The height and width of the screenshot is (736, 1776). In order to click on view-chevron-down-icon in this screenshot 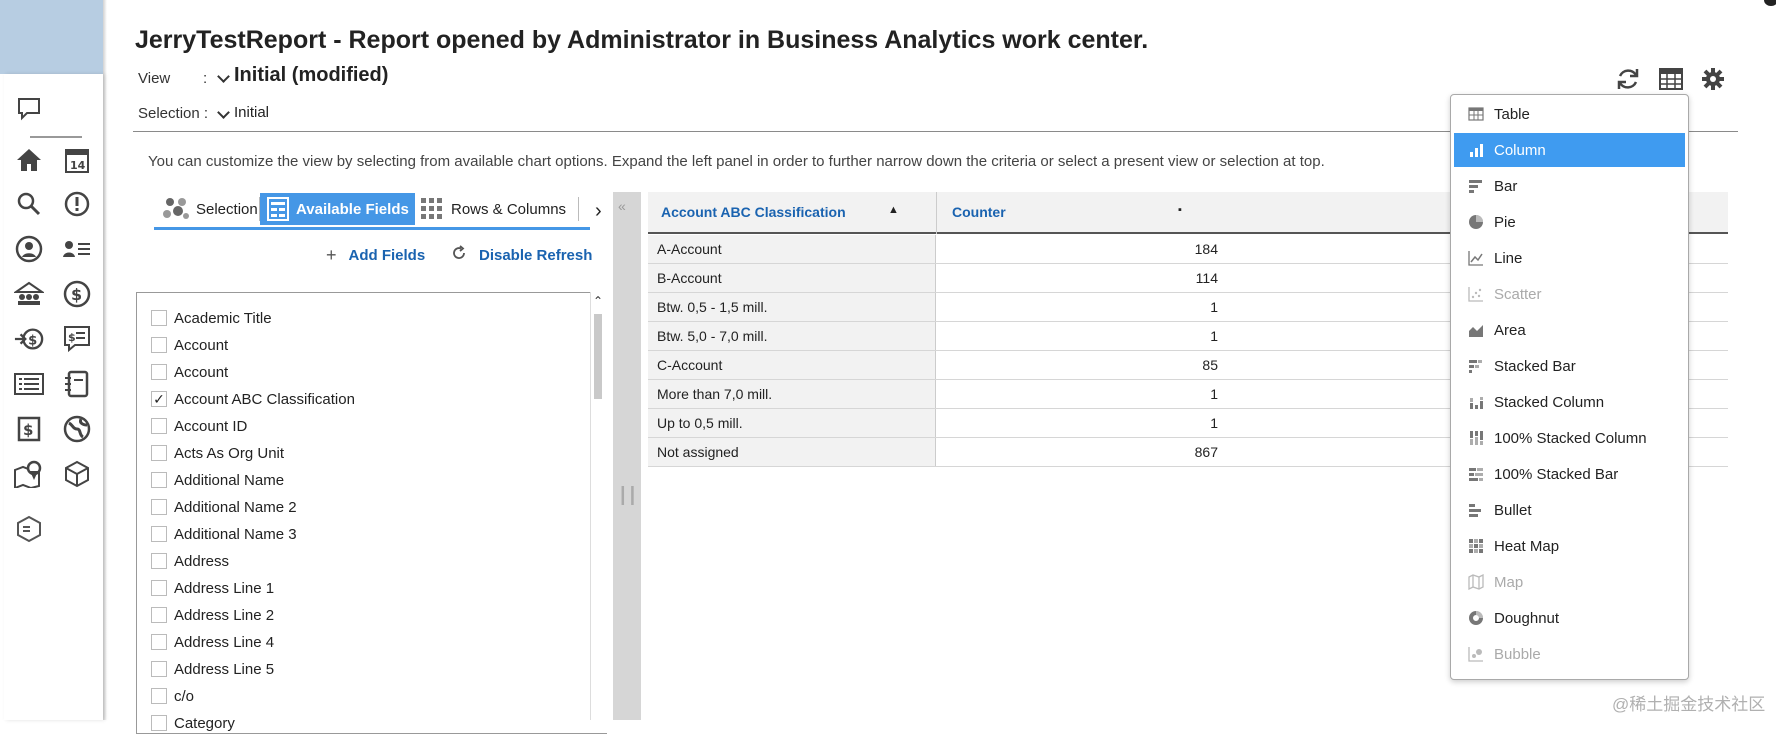, I will do `click(223, 76)`.